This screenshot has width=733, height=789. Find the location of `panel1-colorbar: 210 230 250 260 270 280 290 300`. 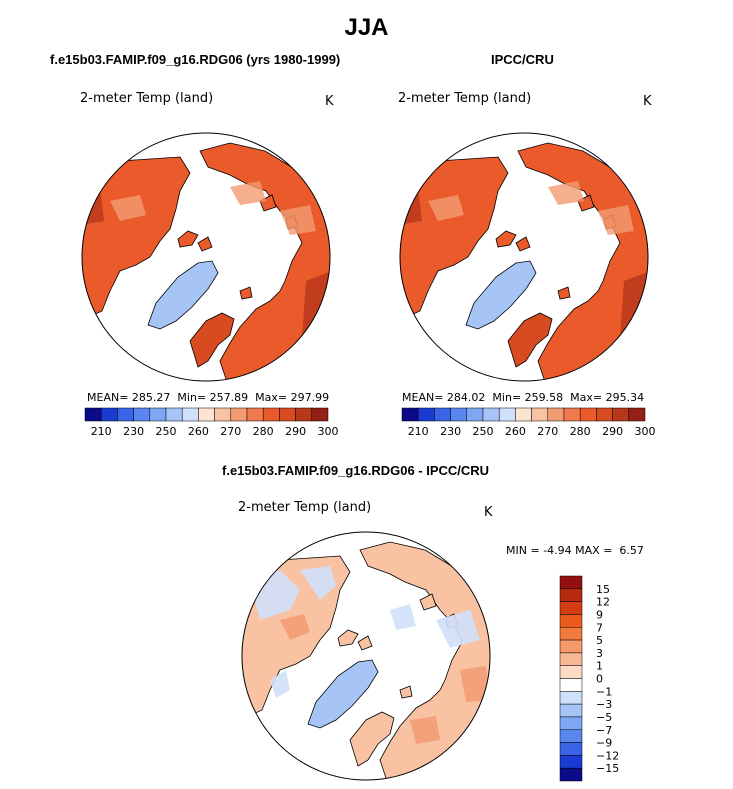

panel1-colorbar: 210 230 250 260 270 280 290 300 is located at coordinates (211, 422).